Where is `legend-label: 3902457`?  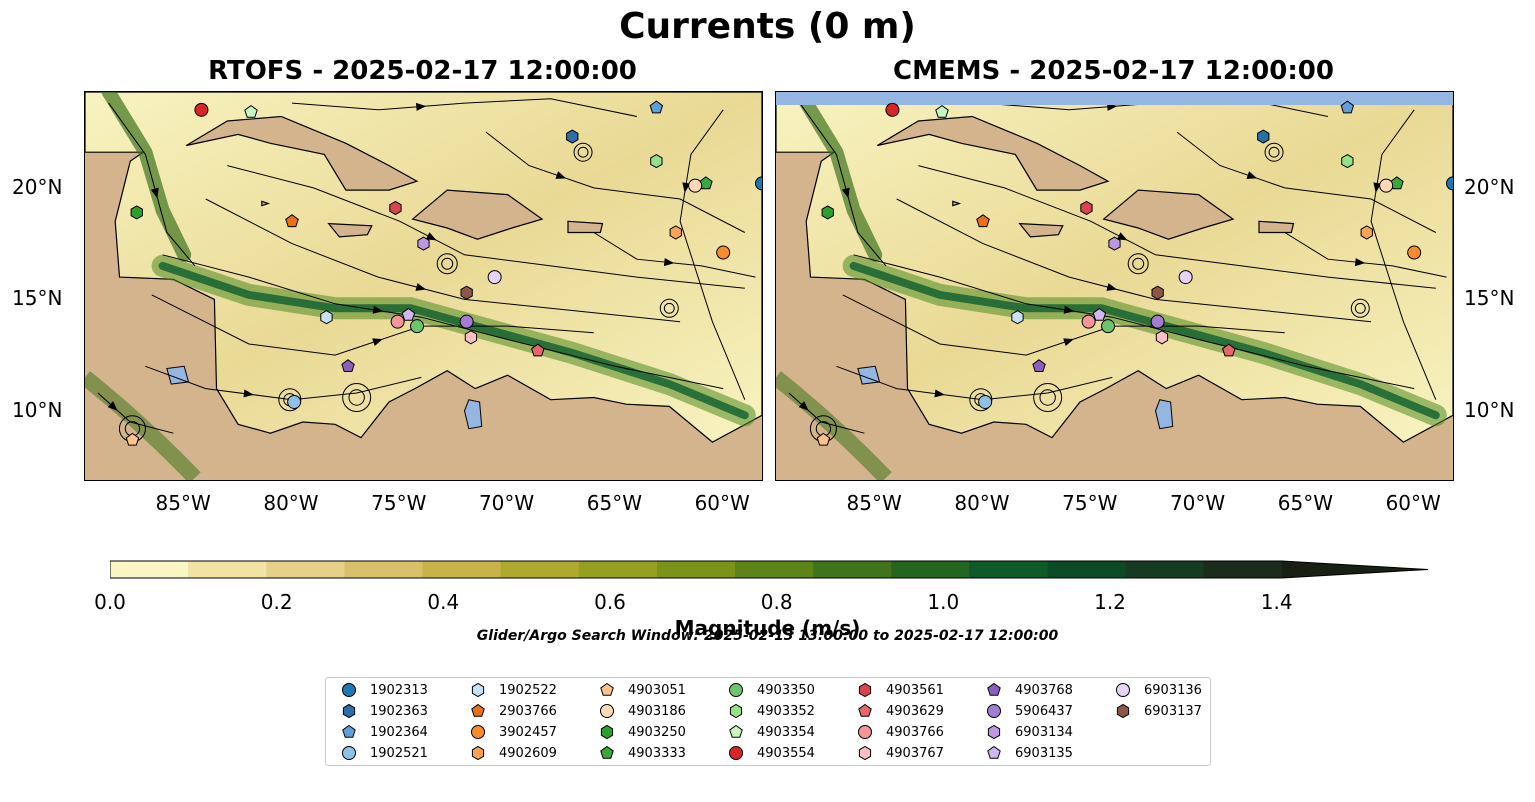 legend-label: 3902457 is located at coordinates (528, 732).